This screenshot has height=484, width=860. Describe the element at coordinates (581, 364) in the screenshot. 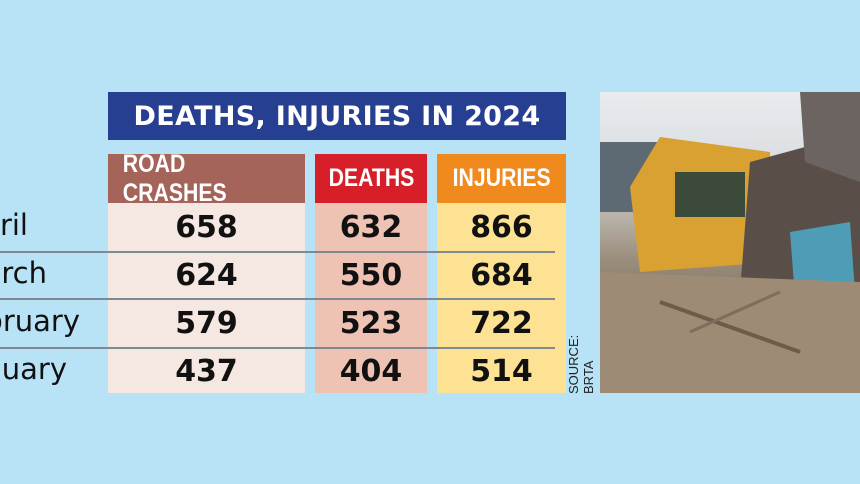

I see `source-credit: SOURCE: BRTA` at that location.